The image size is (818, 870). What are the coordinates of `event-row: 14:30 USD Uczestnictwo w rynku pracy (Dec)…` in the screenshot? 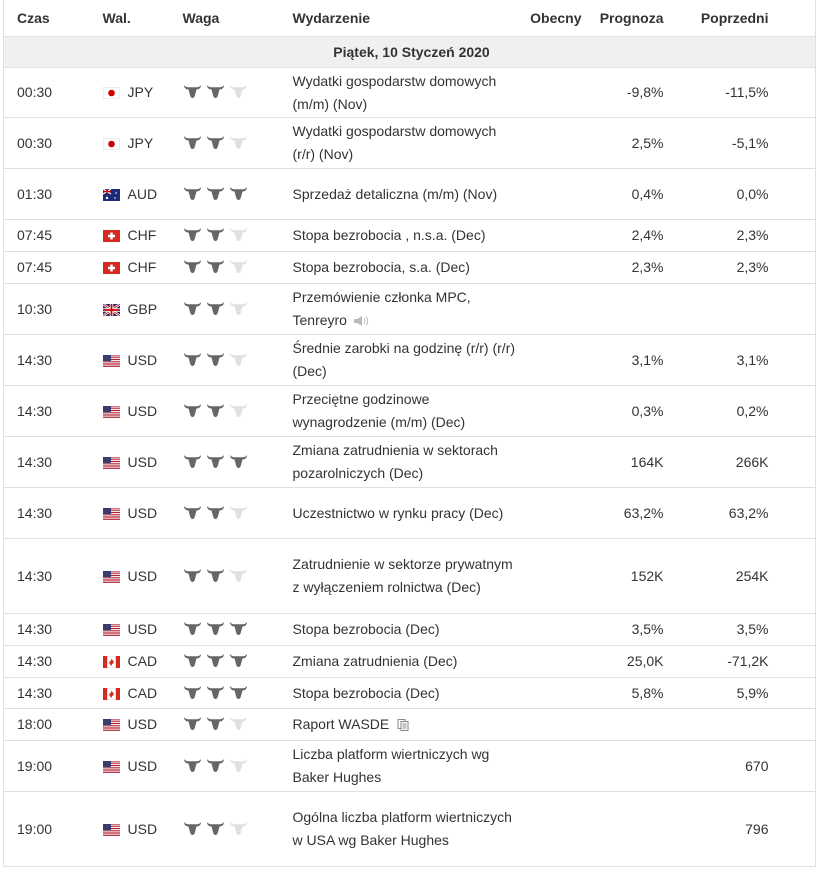 It's located at (409, 513).